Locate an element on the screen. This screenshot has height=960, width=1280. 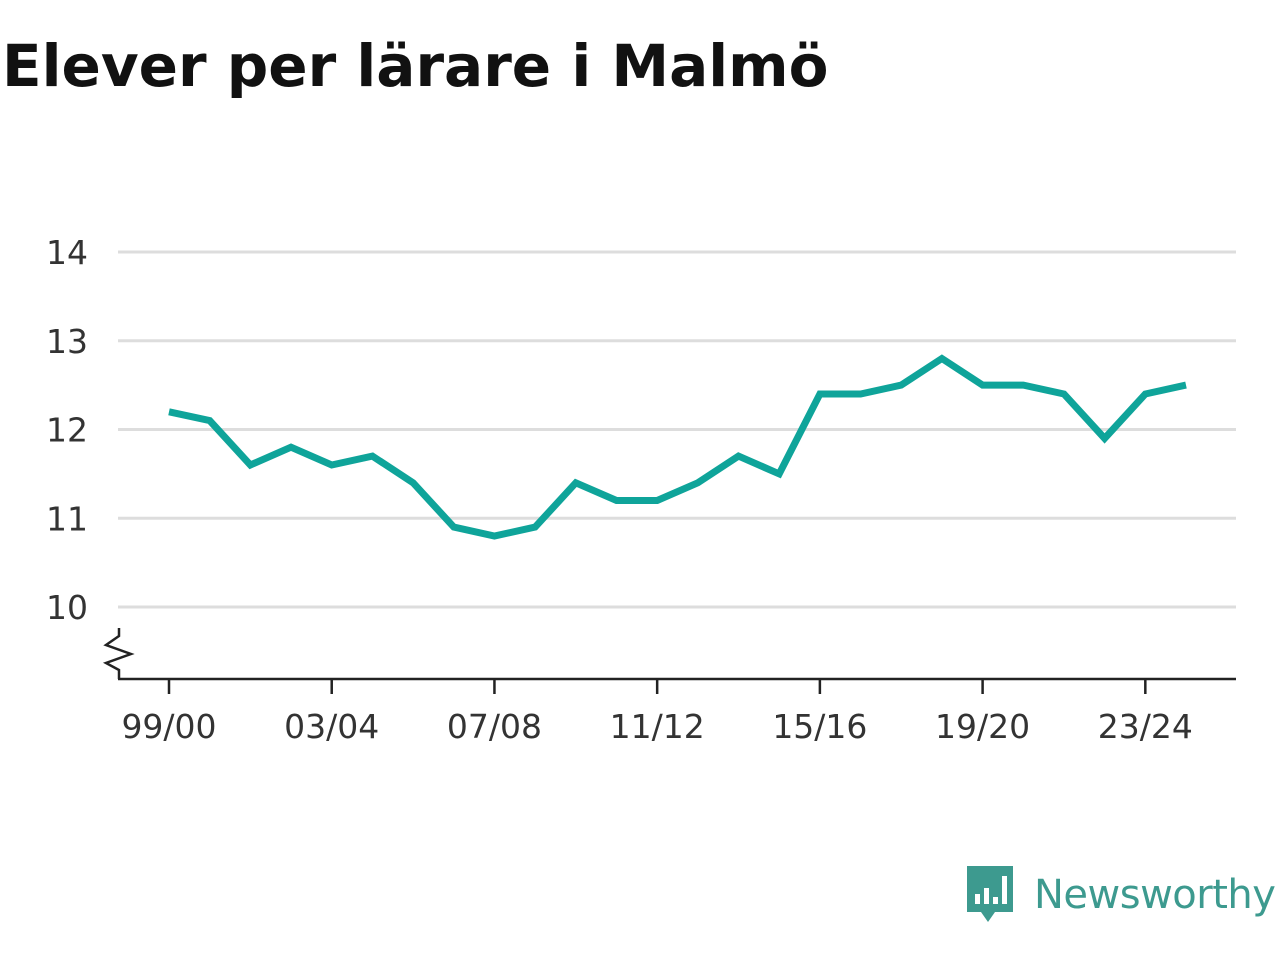
x-tick-label: 23/24 is located at coordinates (1145, 726).